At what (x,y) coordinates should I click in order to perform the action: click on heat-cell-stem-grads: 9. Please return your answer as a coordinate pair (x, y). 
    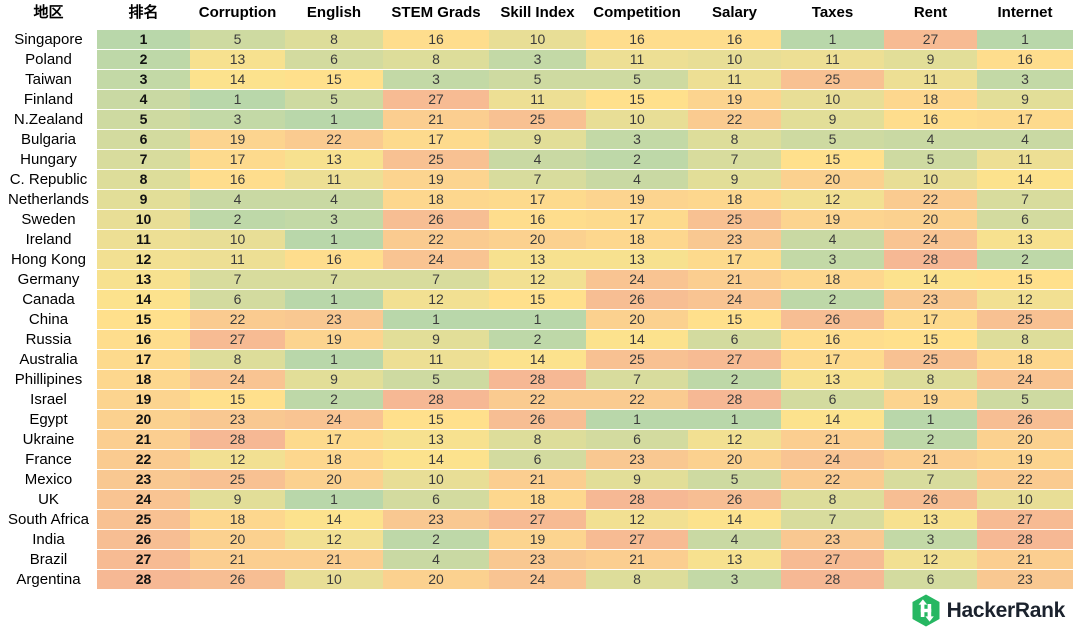
    Looking at the image, I should click on (436, 340).